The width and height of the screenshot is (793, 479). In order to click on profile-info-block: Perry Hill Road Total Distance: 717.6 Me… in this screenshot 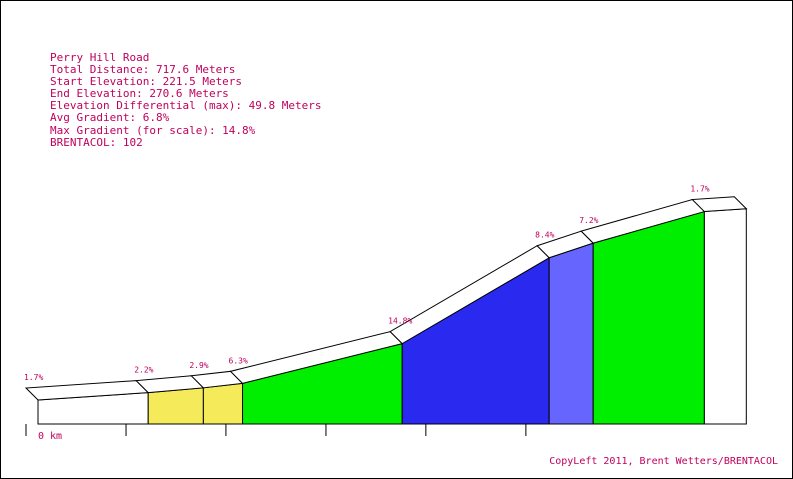, I will do `click(186, 100)`.